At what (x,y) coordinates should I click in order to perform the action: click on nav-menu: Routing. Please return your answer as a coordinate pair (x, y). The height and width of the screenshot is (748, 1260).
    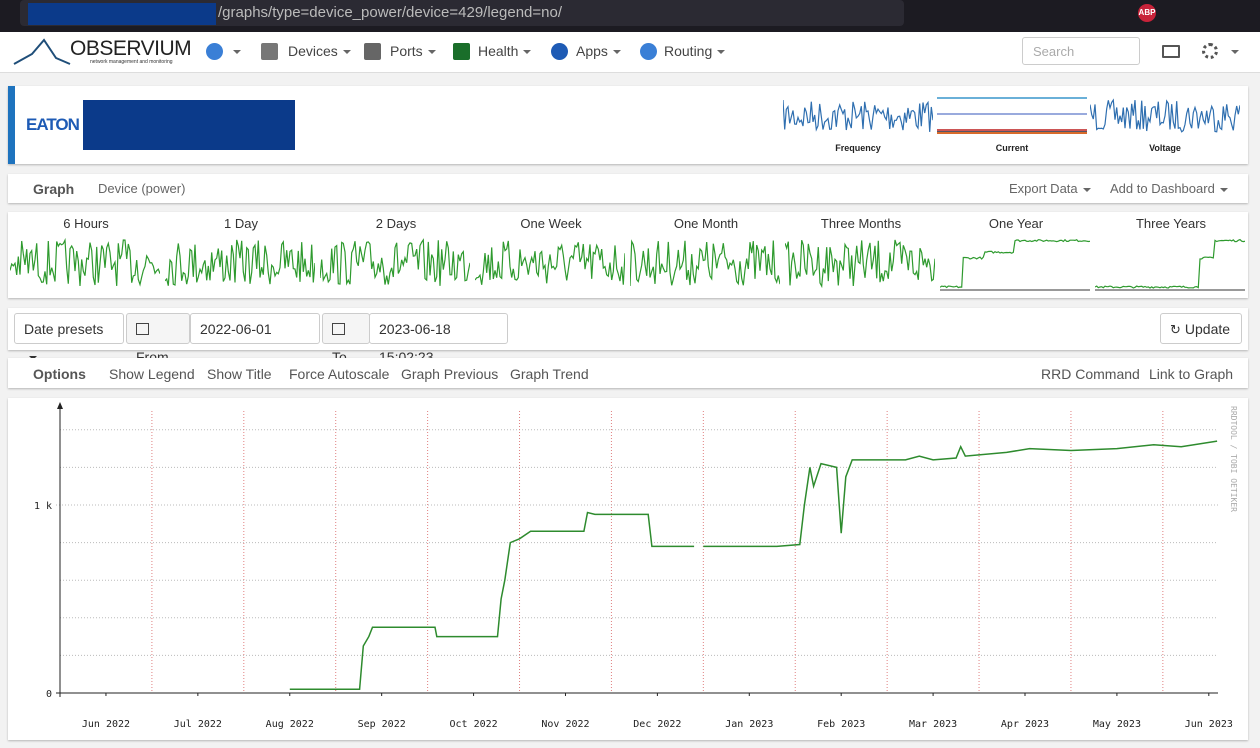
    Looking at the image, I should click on (695, 51).